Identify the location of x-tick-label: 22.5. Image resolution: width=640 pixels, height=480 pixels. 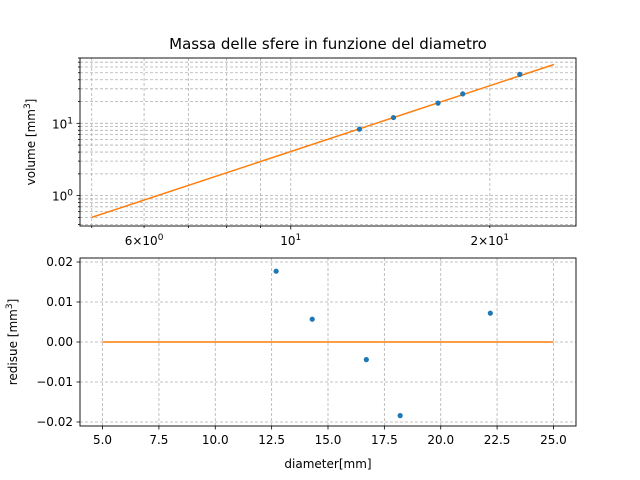
(497, 440).